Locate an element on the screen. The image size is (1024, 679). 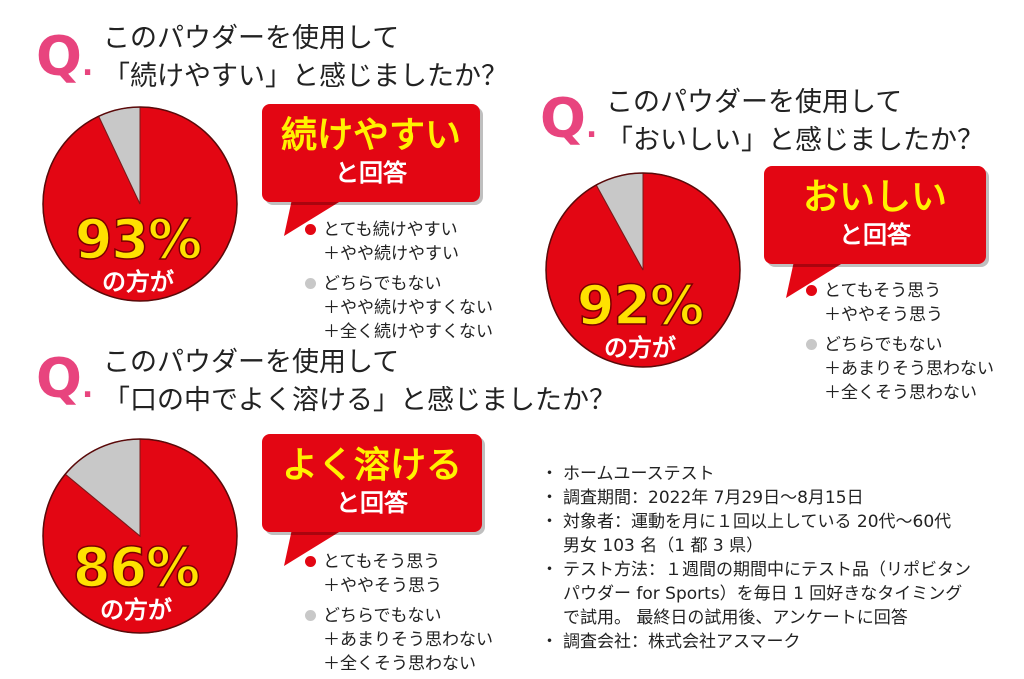
question-title-1: このパウダーを使用して 「続けやすい」と感じましたか？ is located at coordinates (305, 57).